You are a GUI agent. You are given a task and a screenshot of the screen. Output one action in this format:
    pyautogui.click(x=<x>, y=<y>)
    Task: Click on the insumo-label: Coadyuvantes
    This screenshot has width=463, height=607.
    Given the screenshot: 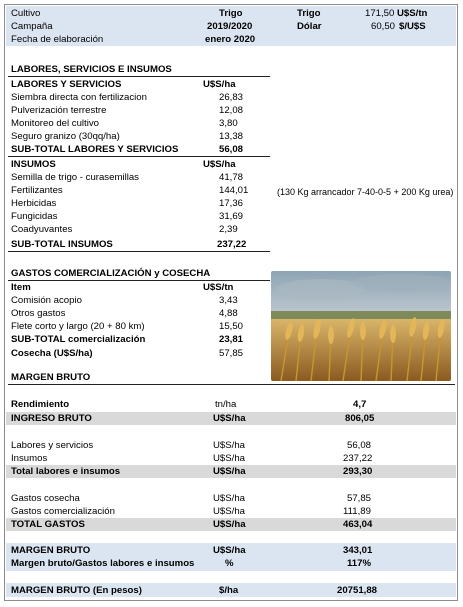 What is the action you would take?
    pyautogui.click(x=42, y=229)
    